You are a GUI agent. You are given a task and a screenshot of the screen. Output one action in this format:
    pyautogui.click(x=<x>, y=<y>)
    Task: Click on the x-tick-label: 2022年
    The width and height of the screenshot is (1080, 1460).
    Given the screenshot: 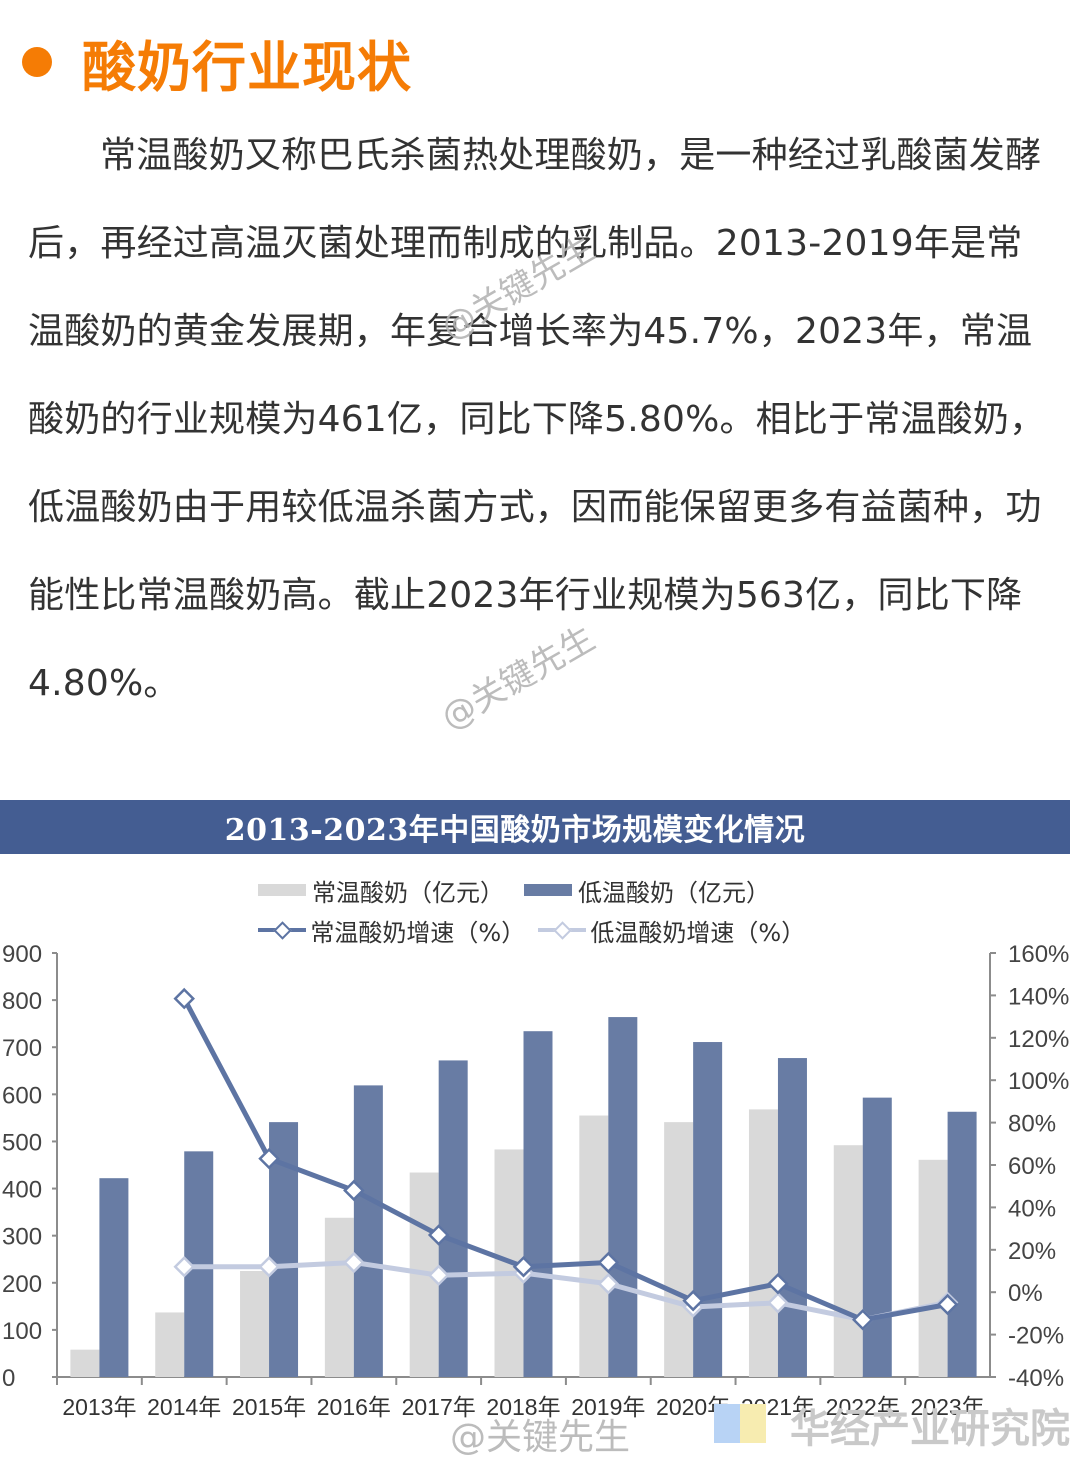 What is the action you would take?
    pyautogui.click(x=863, y=1407)
    